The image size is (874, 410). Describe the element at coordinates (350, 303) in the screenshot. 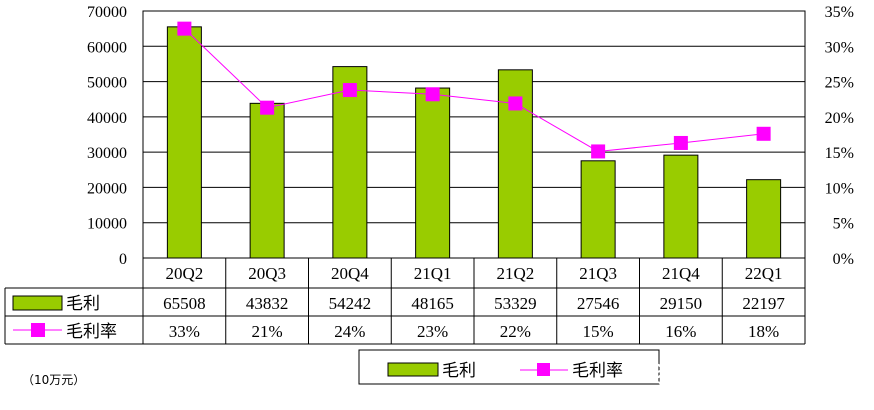

I see `data-label: 54242` at that location.